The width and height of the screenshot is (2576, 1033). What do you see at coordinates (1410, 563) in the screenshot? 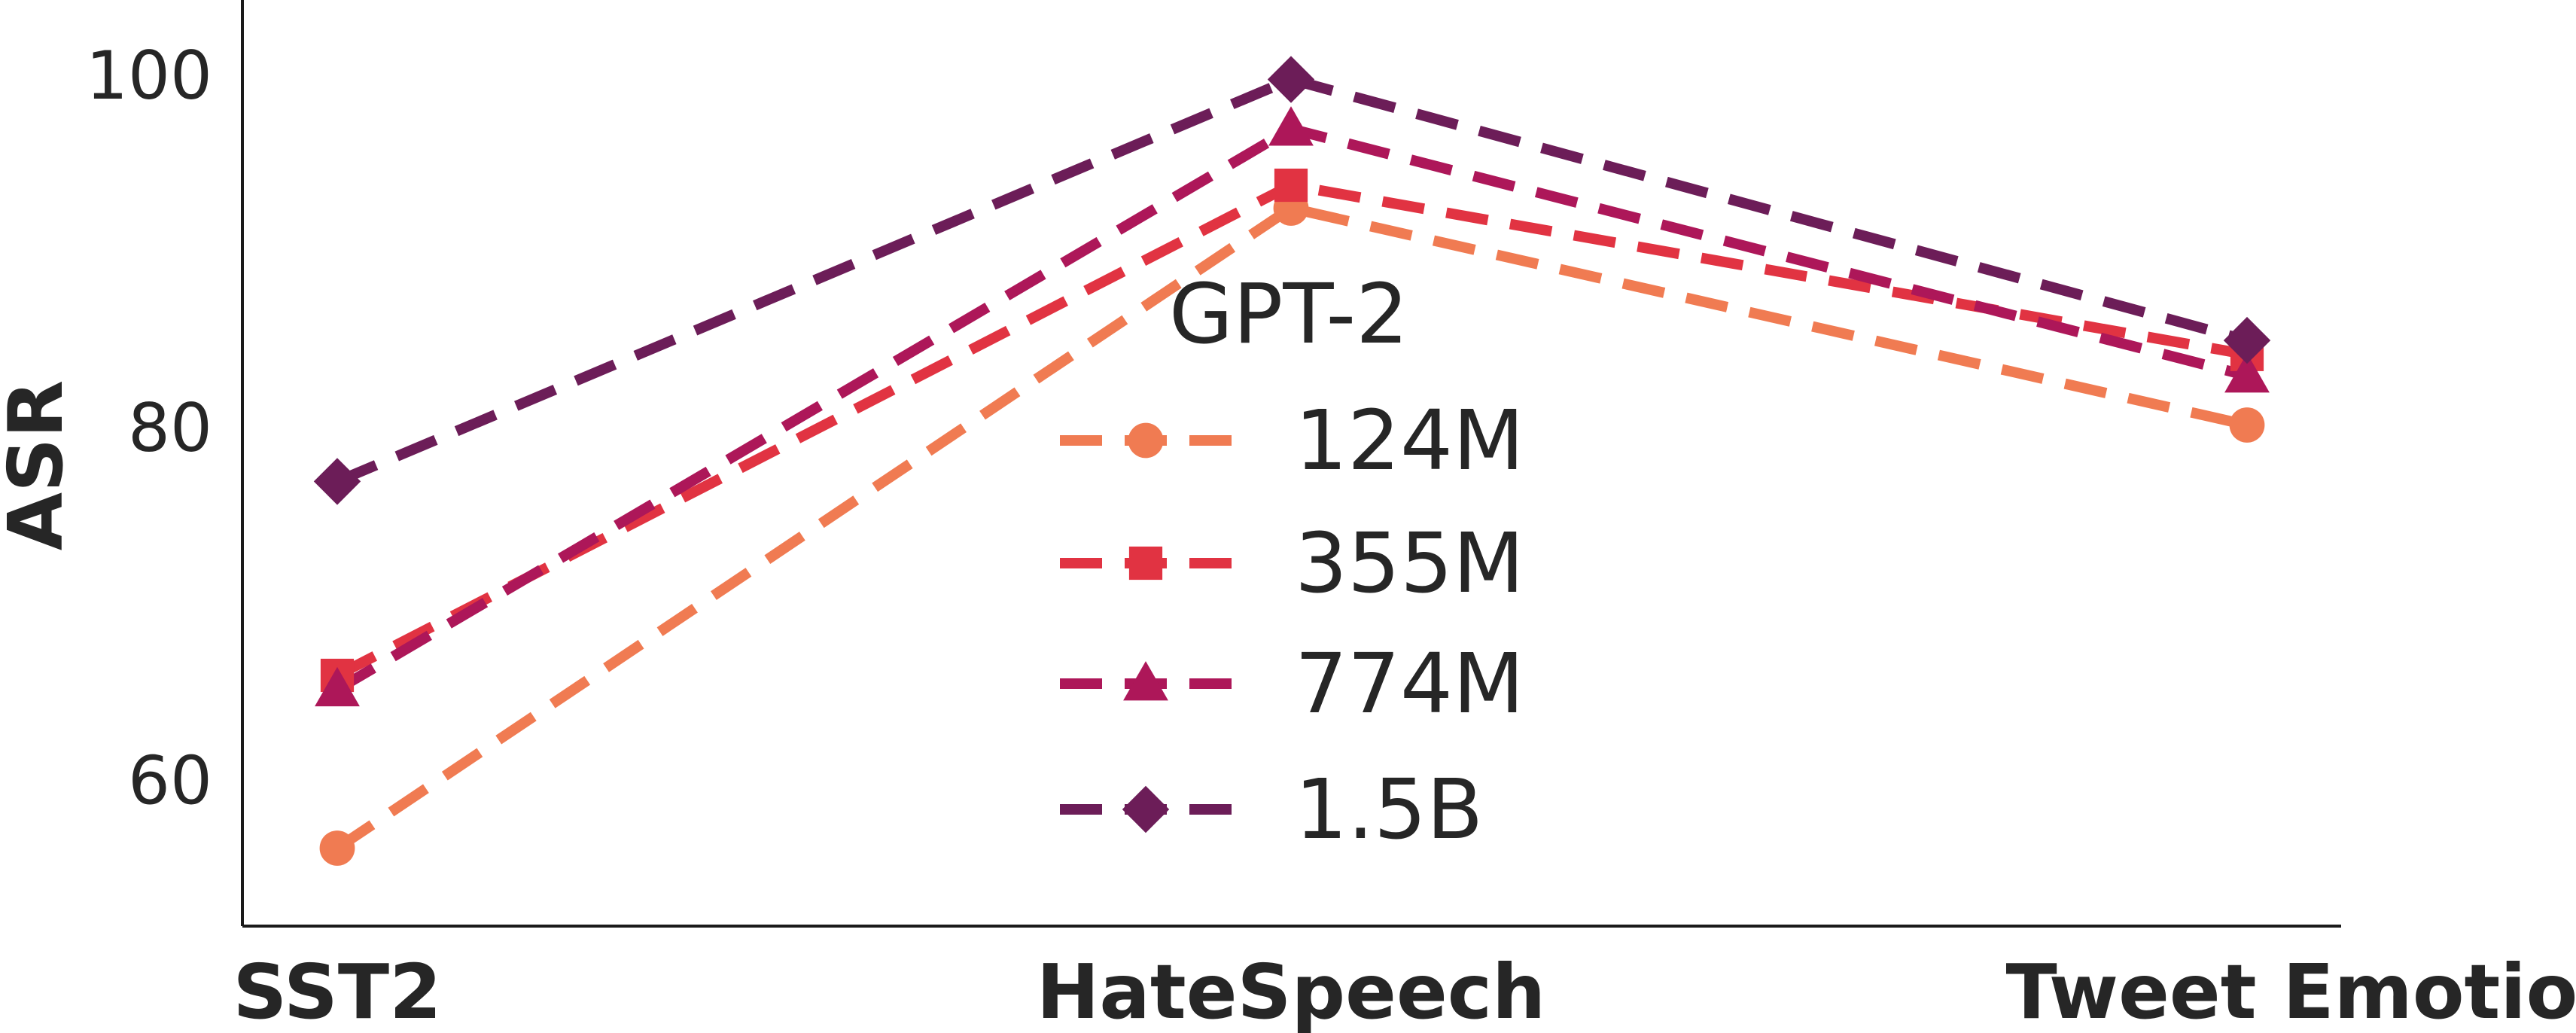
I see `legend-label: 355M` at bounding box center [1410, 563].